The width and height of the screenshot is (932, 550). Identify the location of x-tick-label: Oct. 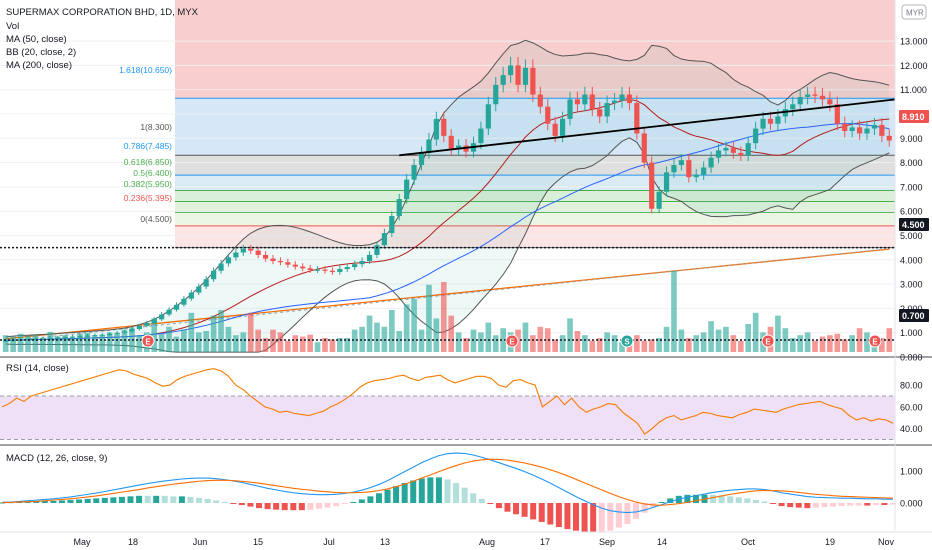
(748, 542).